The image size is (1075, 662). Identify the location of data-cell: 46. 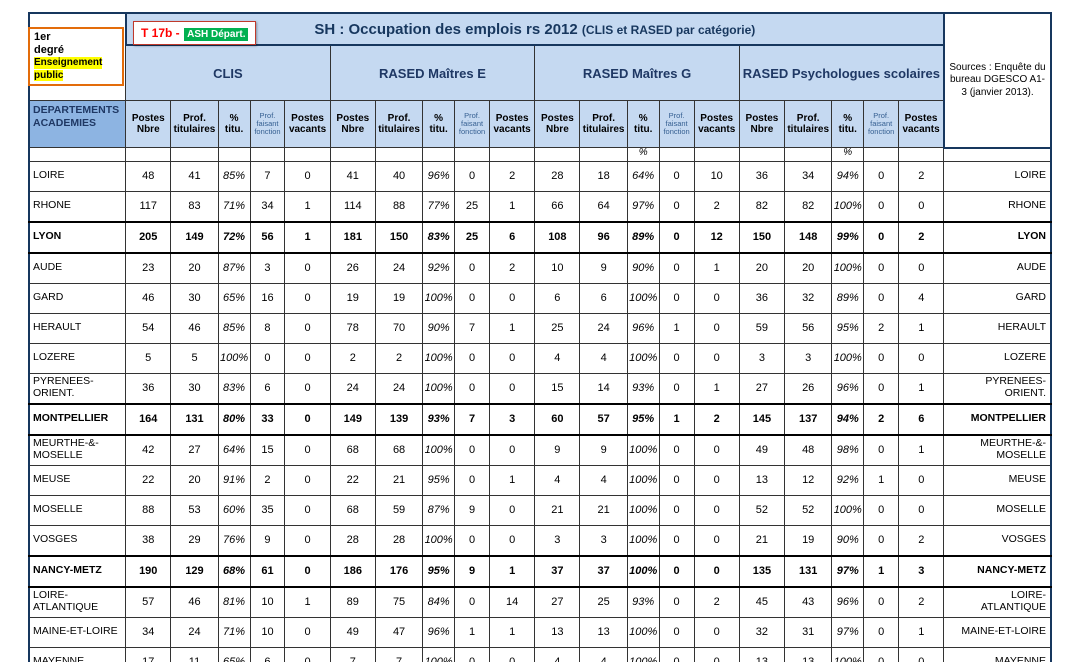
(194, 328).